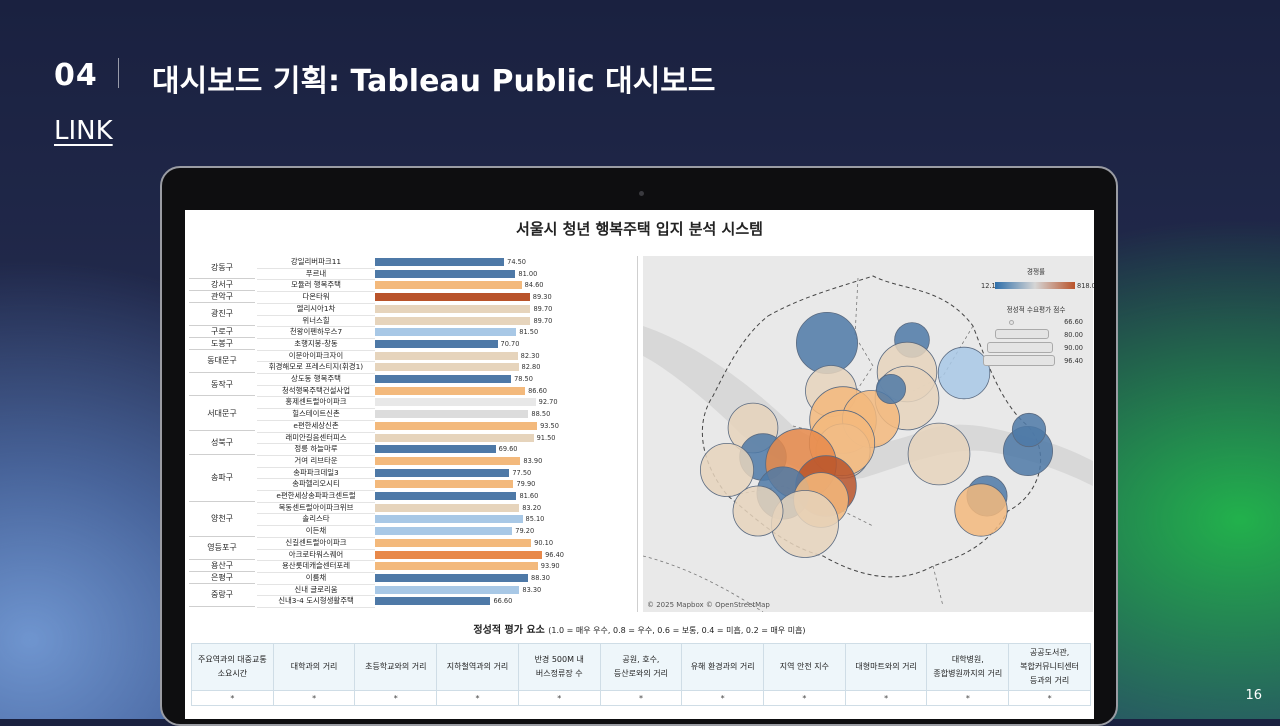 The image size is (1280, 726). I want to click on bar-row: e편한세상신촌 93.50, so click(414, 426).